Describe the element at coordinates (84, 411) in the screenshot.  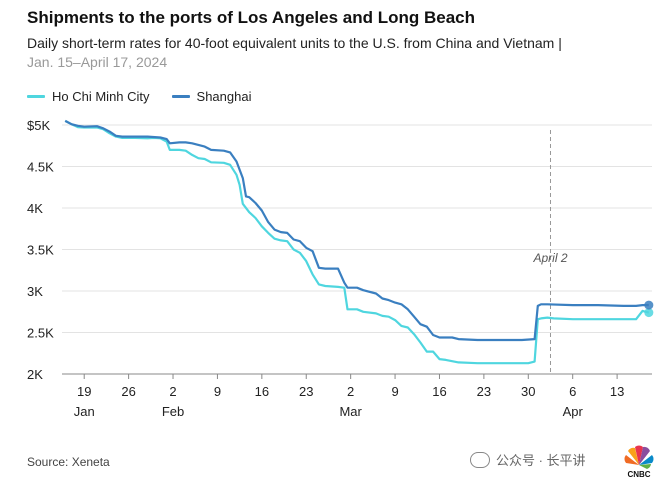
I see `month-label: Jan` at that location.